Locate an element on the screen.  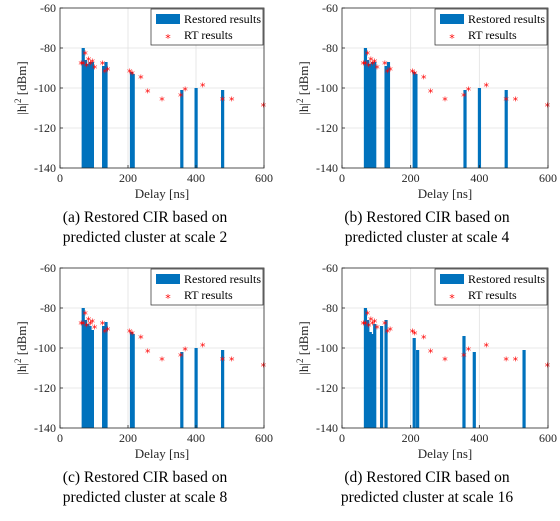
caption-line-2: predicted cluster at scale 2 is located at coordinates (145, 237).